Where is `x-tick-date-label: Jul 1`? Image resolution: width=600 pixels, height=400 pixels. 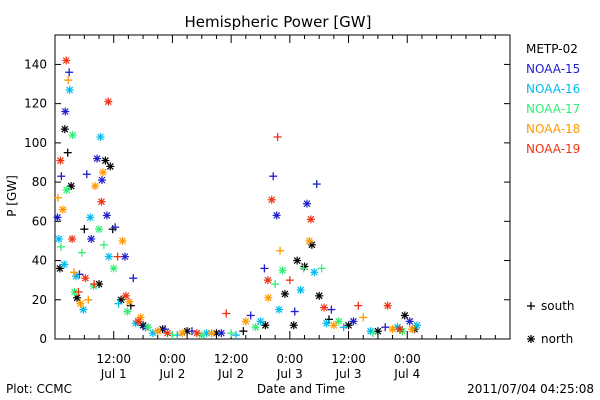 x-tick-date-label: Jul 1 is located at coordinates (113, 374).